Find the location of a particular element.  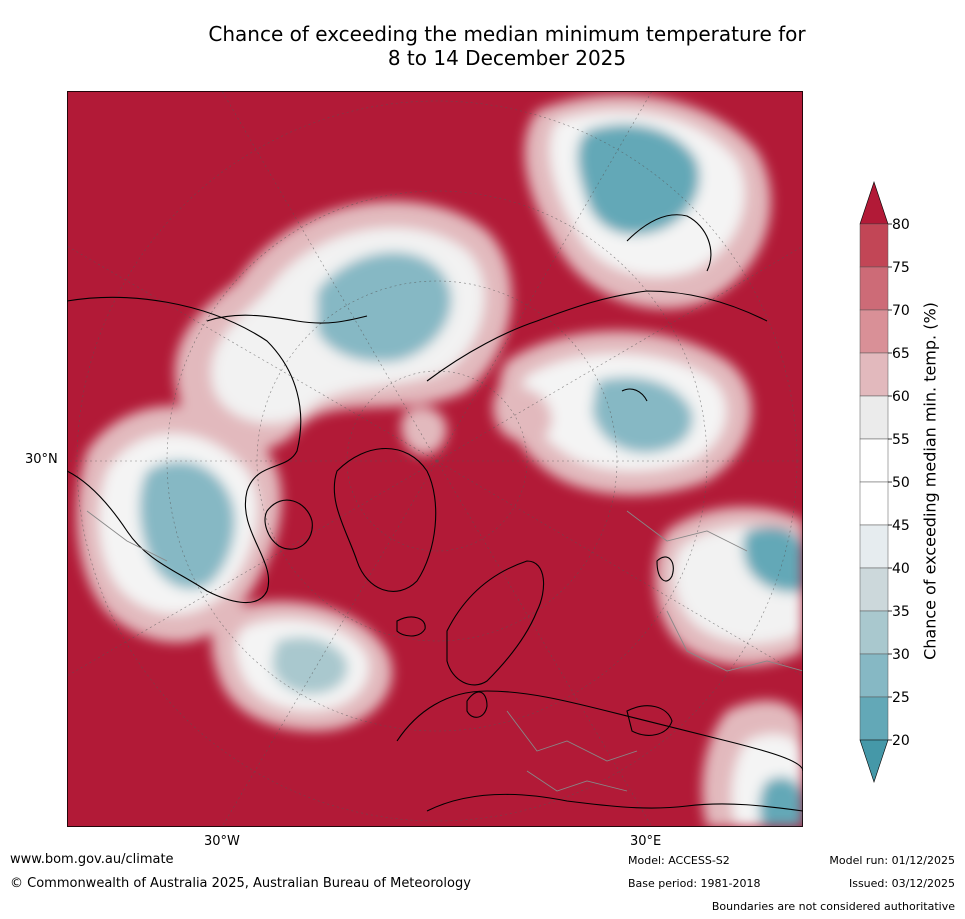

colorbar-tick-label: 50 is located at coordinates (901, 483).